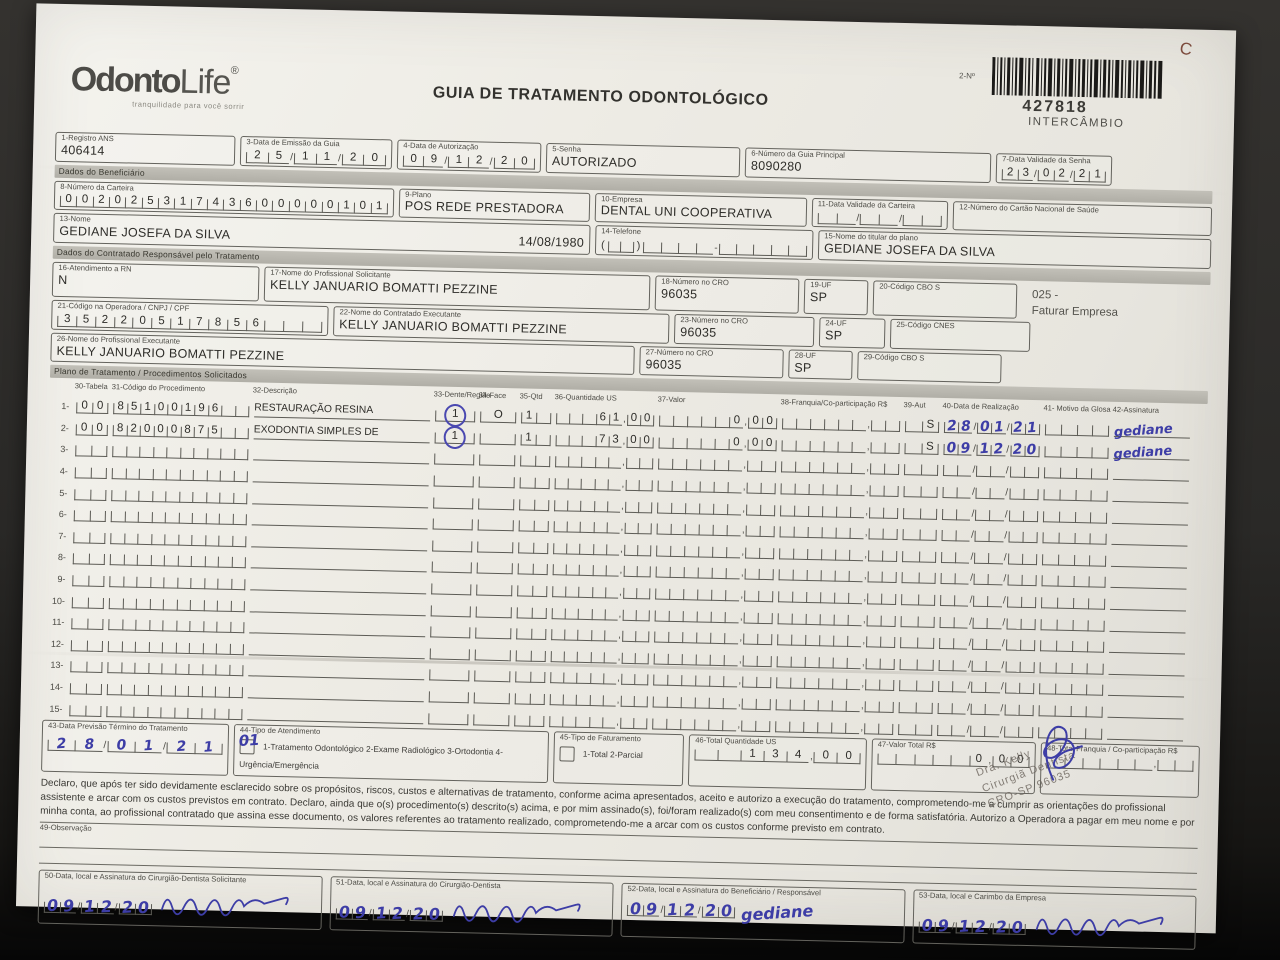 The width and height of the screenshot is (1280, 960). Describe the element at coordinates (1076, 450) in the screenshot. I see `motivo-glosa-comb` at that location.